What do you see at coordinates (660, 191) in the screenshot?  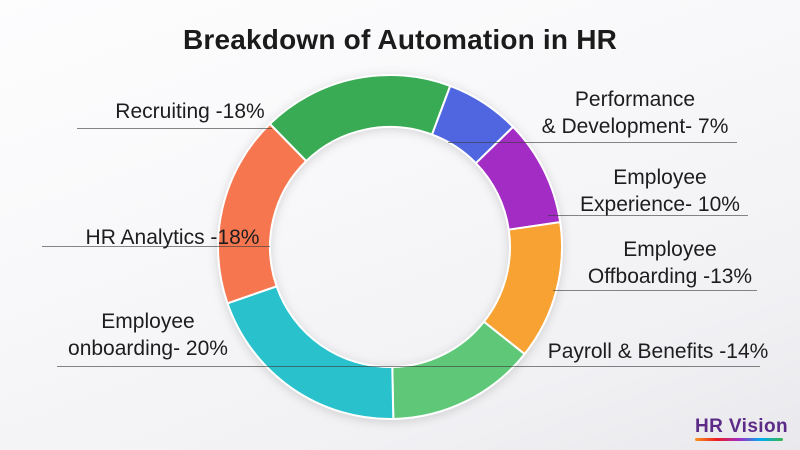 I see `callout-employee-experience: Employee Experience- 10%` at bounding box center [660, 191].